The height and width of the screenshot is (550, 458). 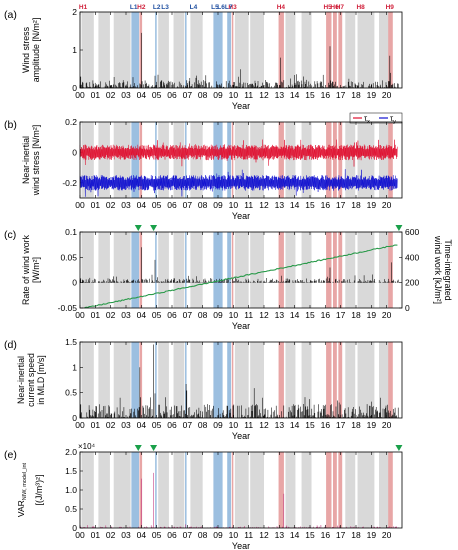 What do you see at coordinates (126, 425) in the screenshot?
I see `x-tick-label: 03` at bounding box center [126, 425].